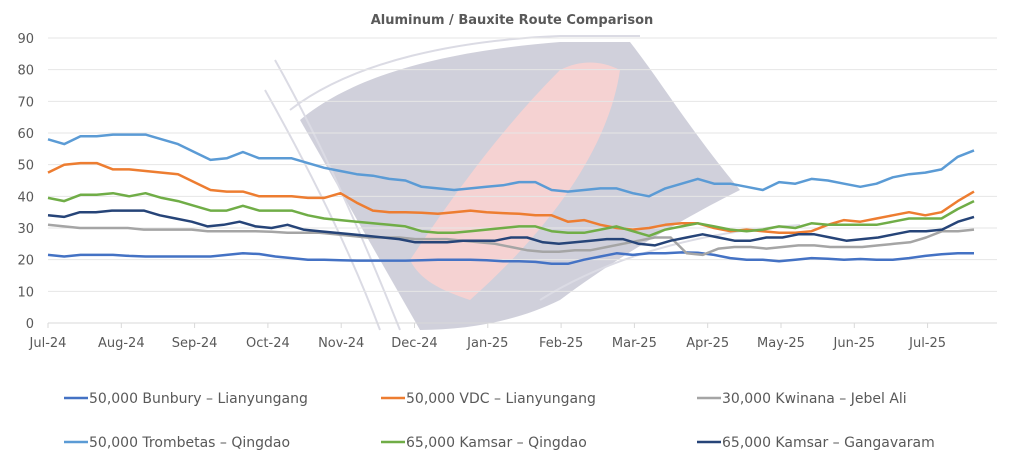 The height and width of the screenshot is (466, 1024). I want to click on legend-label: 65,000 Kamsar – Gangavaram, so click(828, 443).